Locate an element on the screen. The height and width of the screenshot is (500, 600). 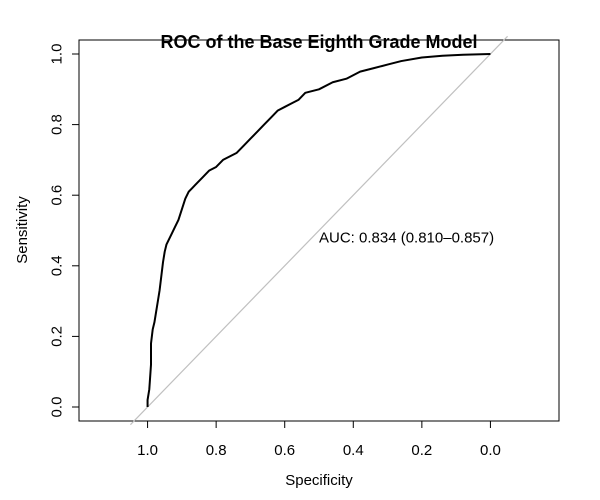
x-tick-label: 0.2 is located at coordinates (421, 450).